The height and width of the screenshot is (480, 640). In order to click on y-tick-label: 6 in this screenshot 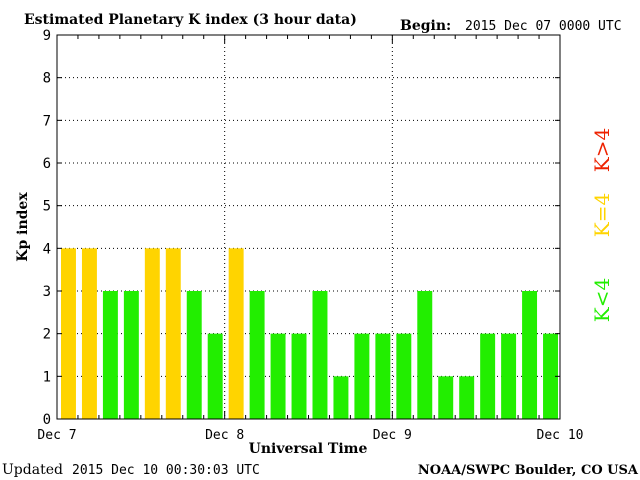, I will do `click(47, 164)`.